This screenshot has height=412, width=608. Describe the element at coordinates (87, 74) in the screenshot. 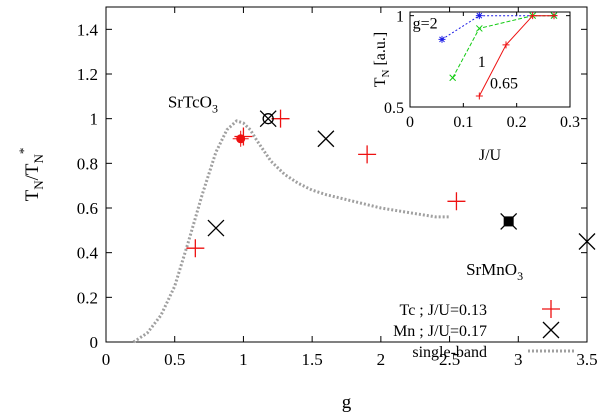

I see `y-tick-label: 1.2` at that location.